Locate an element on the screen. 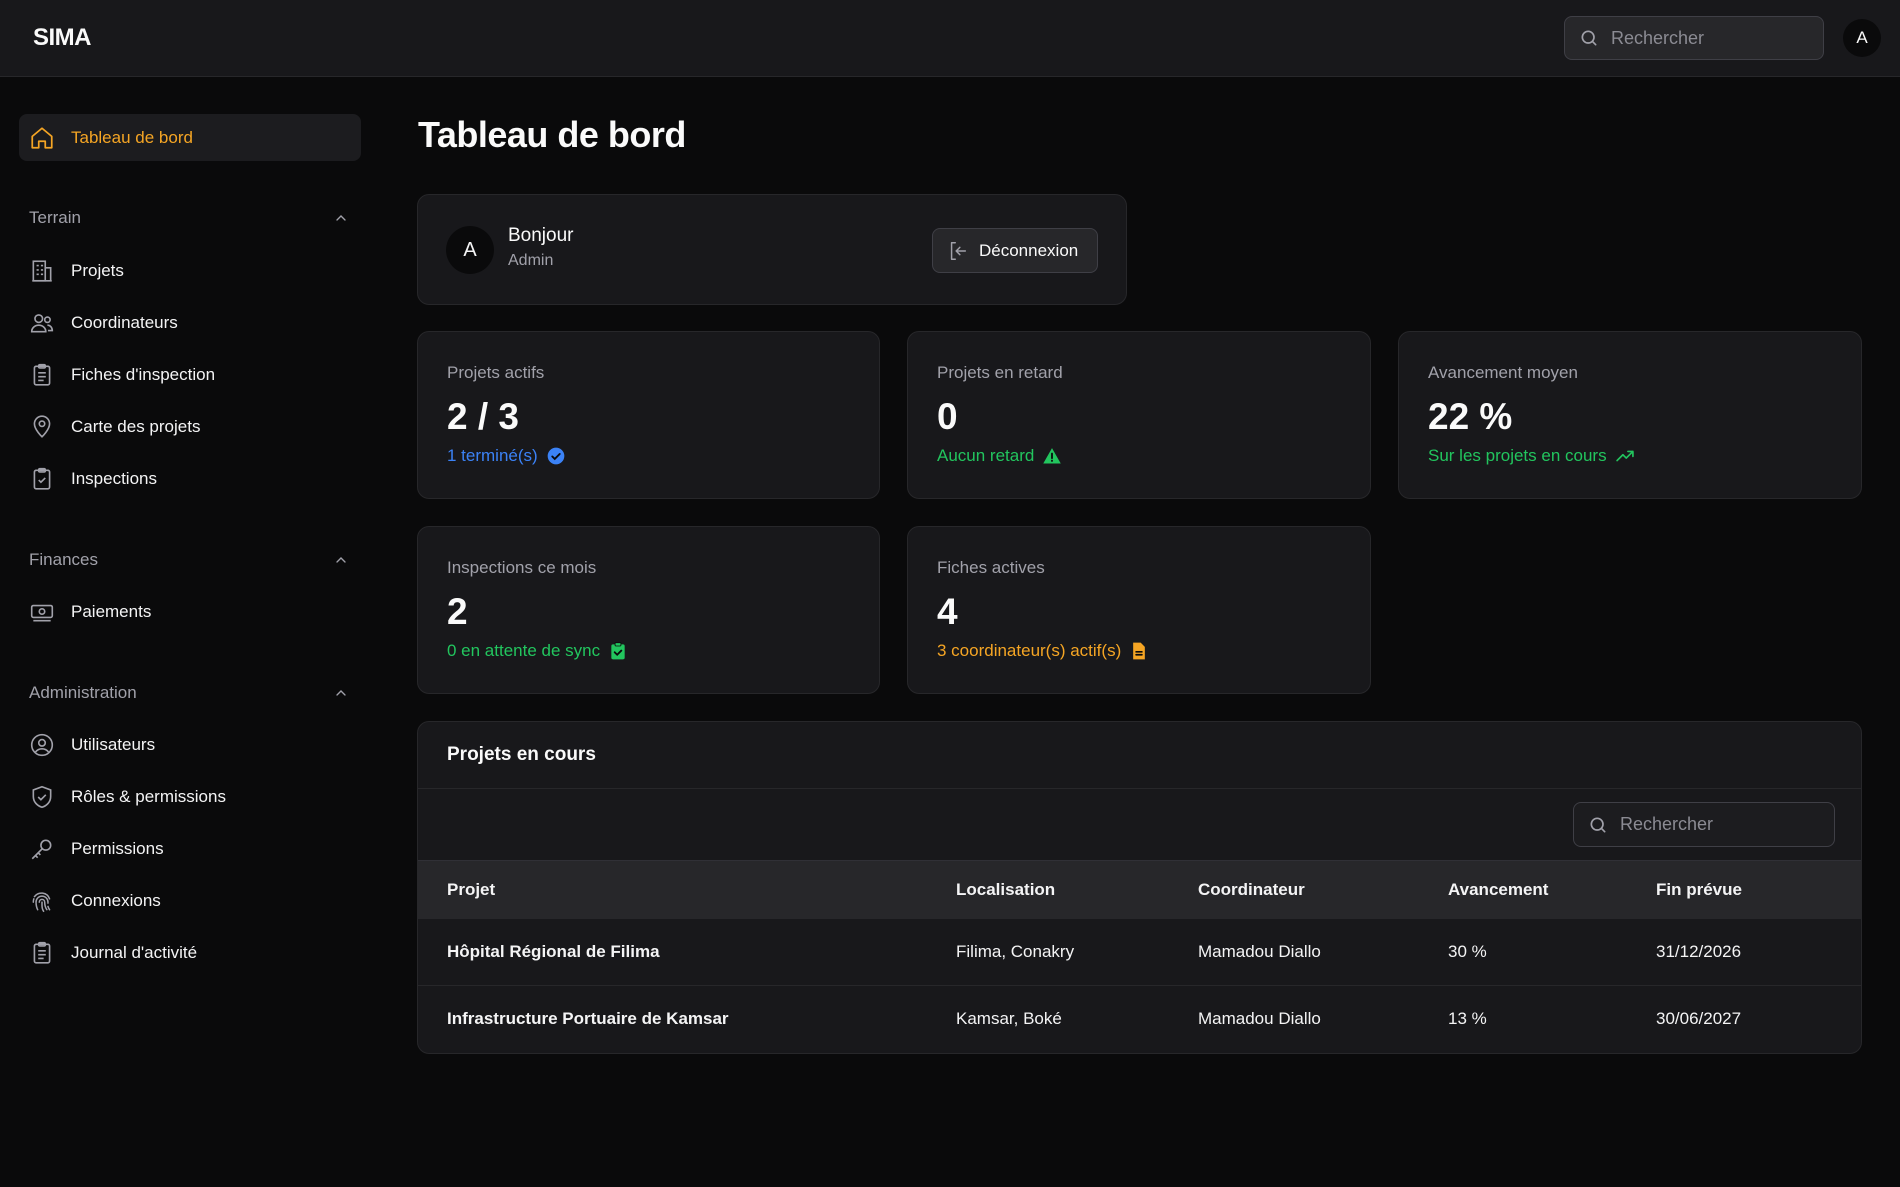 The height and width of the screenshot is (1187, 1900). divider is located at coordinates (1139, 788).